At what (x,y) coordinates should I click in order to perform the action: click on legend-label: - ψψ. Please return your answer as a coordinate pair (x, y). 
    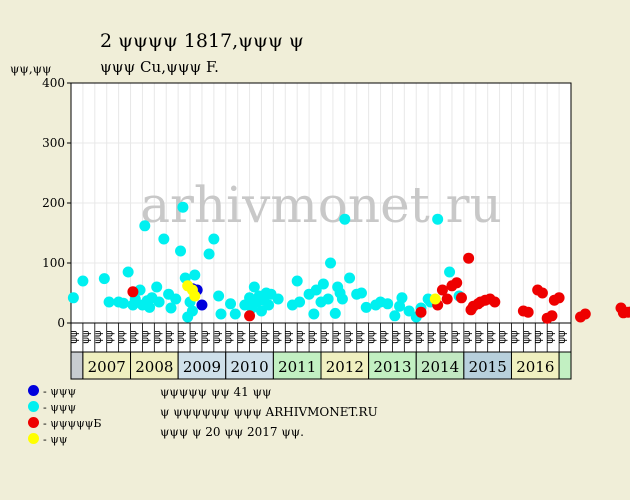
    Looking at the image, I should click on (55, 439).